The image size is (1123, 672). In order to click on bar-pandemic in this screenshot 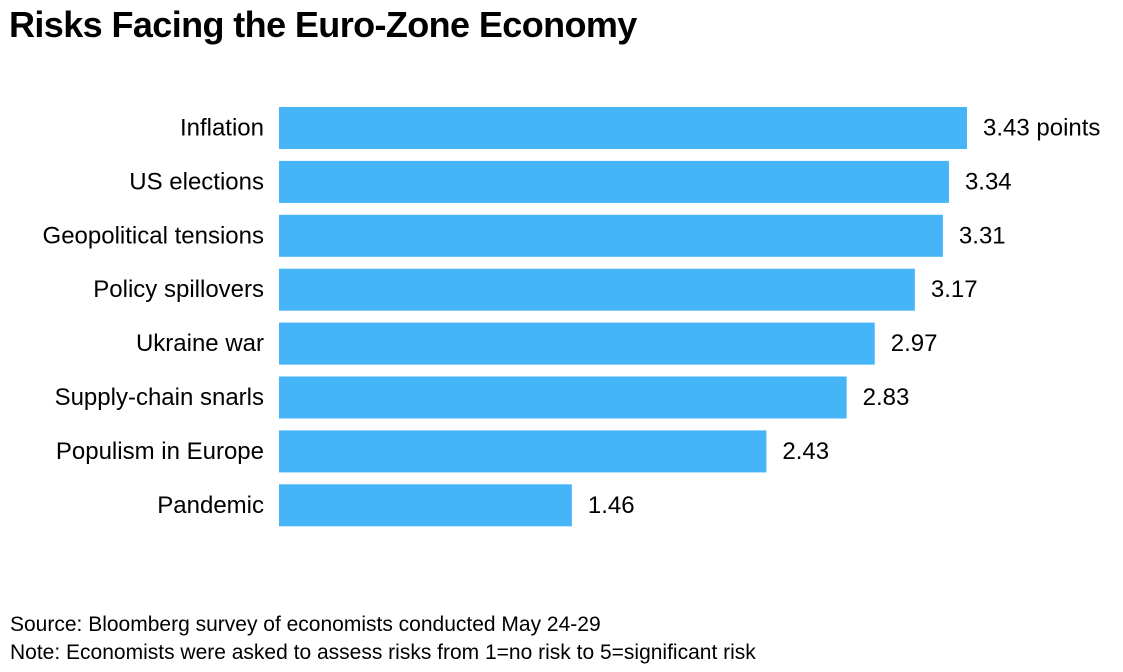, I will do `click(425, 505)`.